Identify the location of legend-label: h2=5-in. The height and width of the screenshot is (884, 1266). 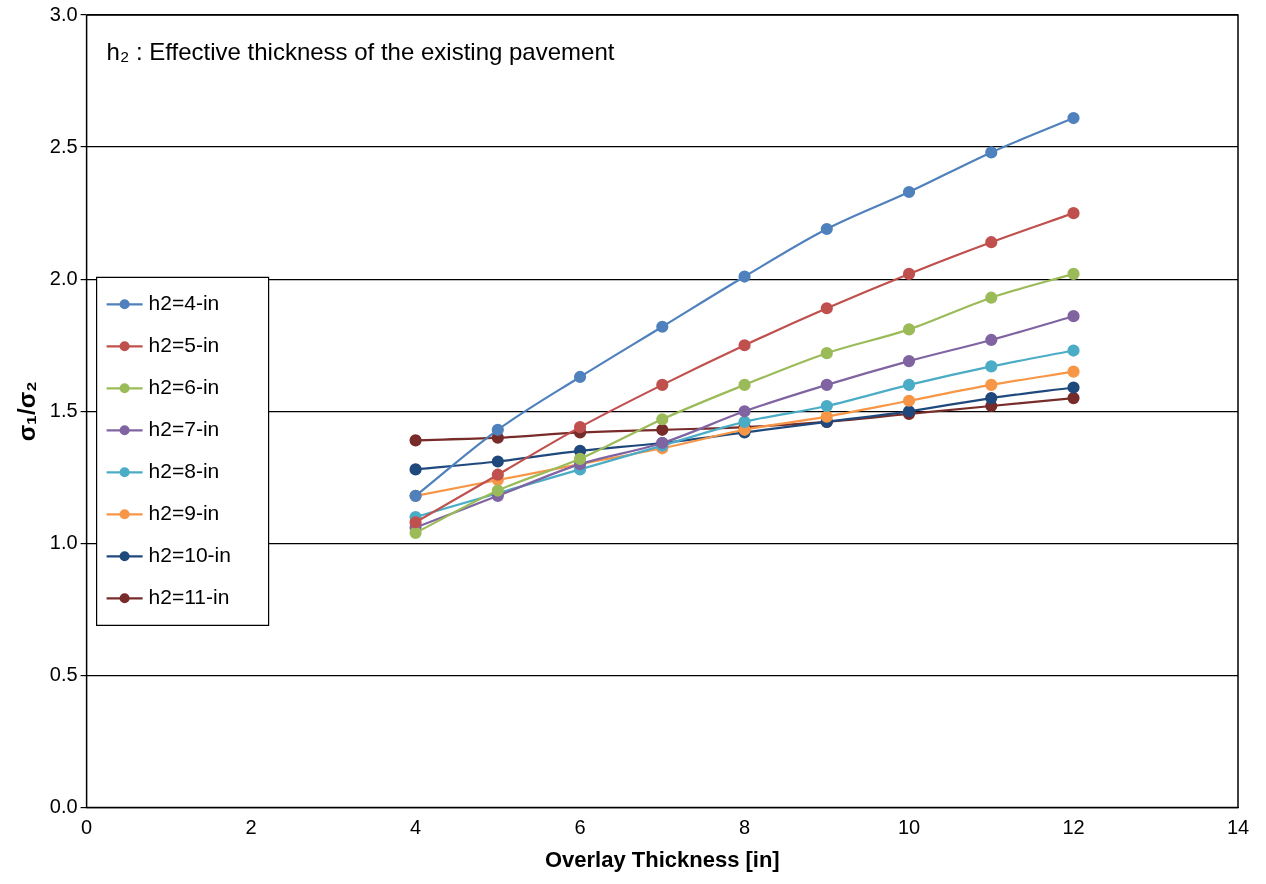
(184, 345).